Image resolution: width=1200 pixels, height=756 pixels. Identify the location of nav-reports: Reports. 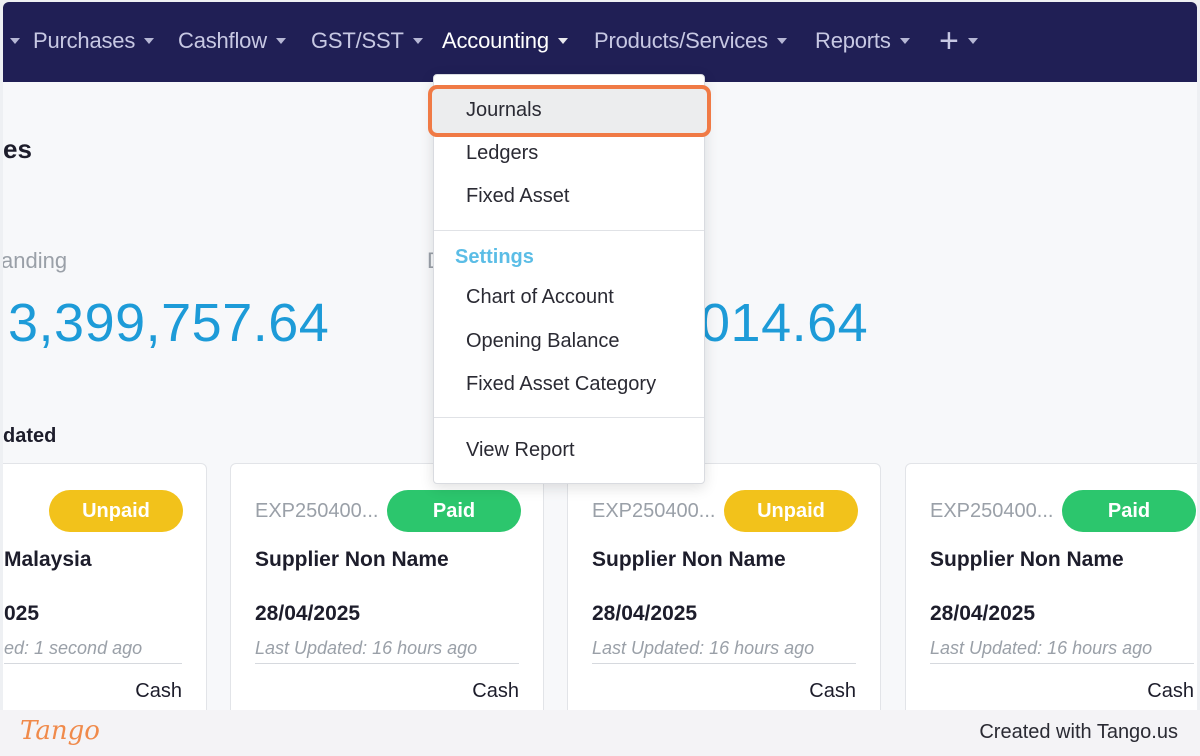
(862, 41).